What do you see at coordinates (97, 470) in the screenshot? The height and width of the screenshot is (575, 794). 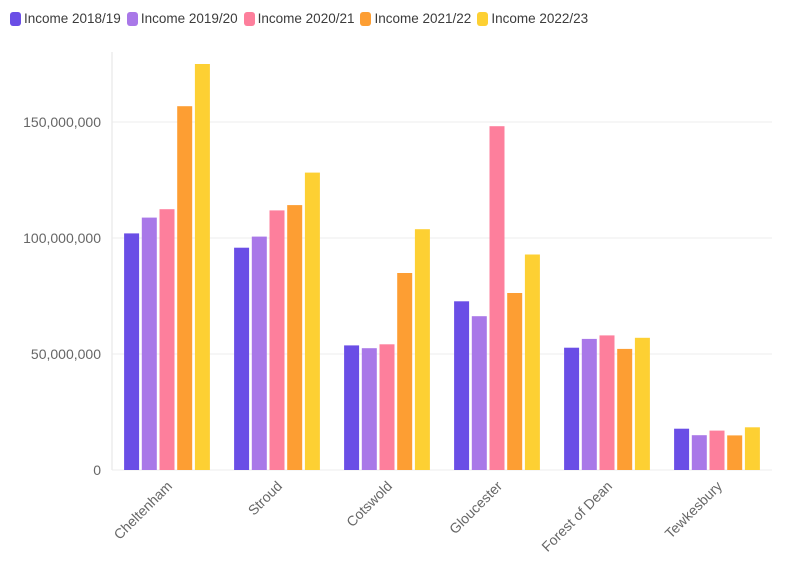 I see `y-tick-label: 0` at bounding box center [97, 470].